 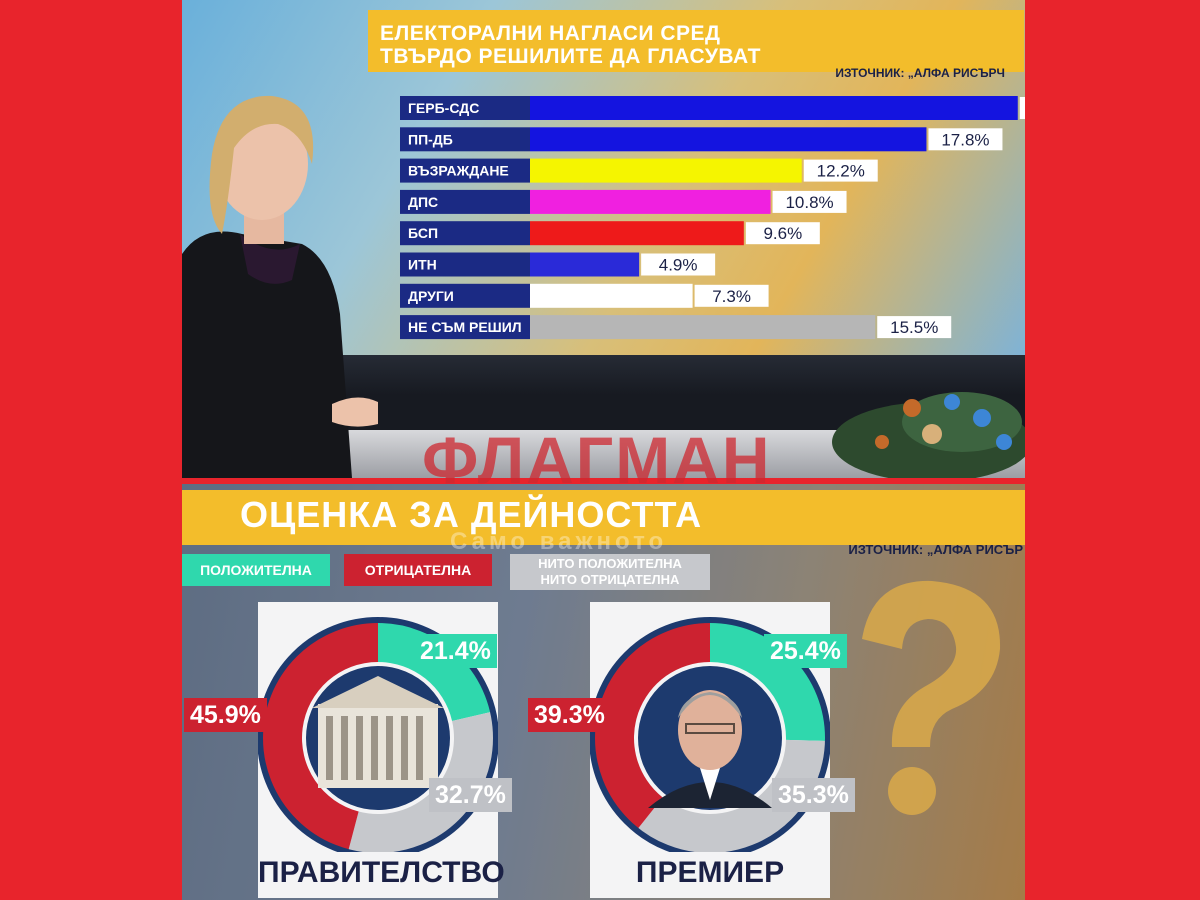 I want to click on government-card: ПРАВИТЕЛСТВО, so click(x=381, y=750).